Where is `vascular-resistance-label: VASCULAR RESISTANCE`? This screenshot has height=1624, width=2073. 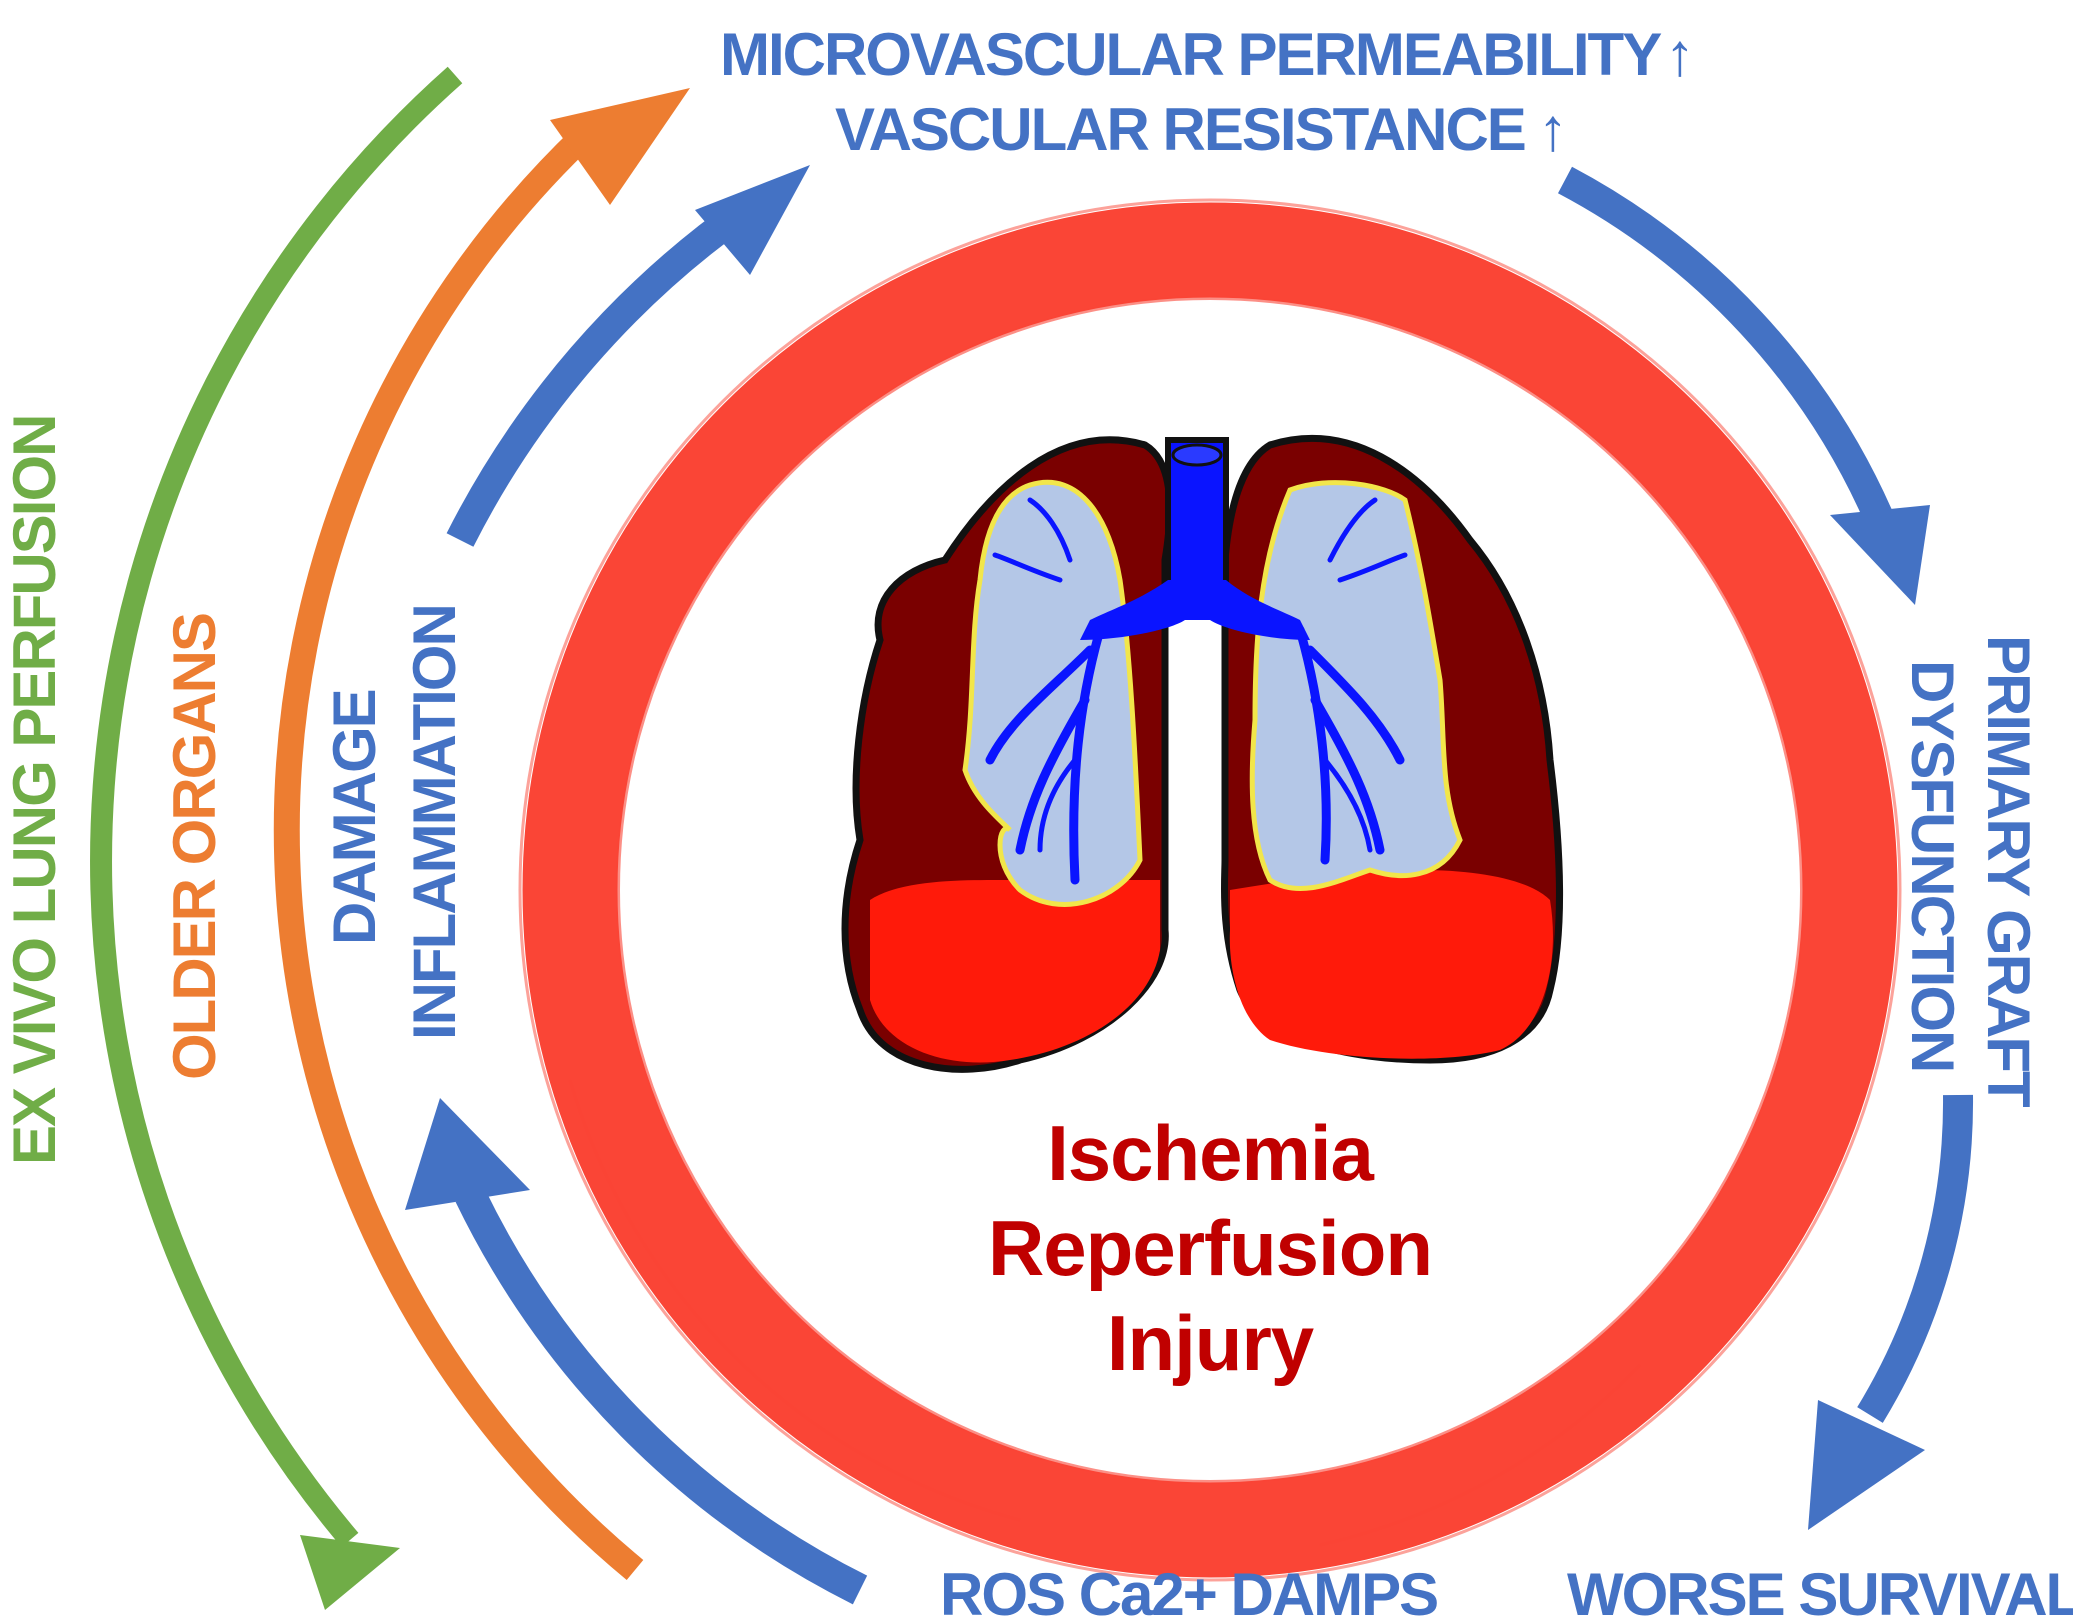
vascular-resistance-label: VASCULAR RESISTANCE is located at coordinates (1180, 129).